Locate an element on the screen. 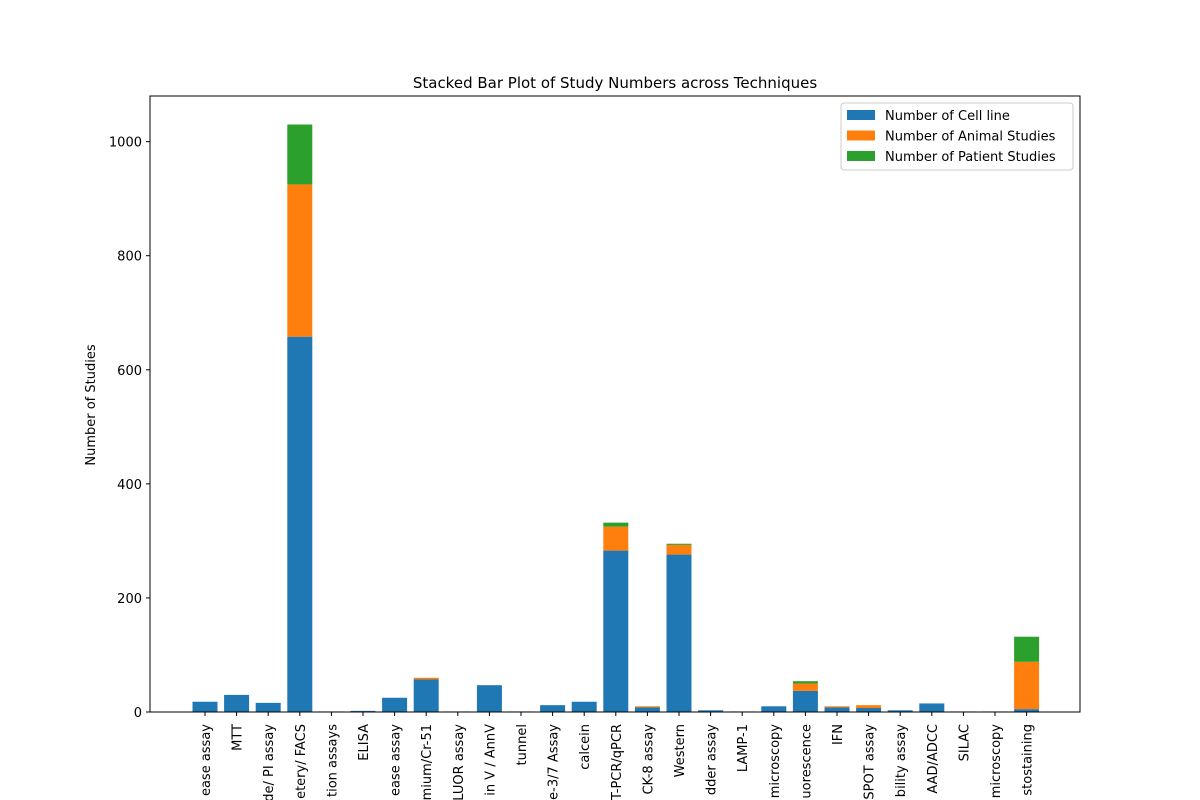  x-tick-label: MTT is located at coordinates (238, 737).